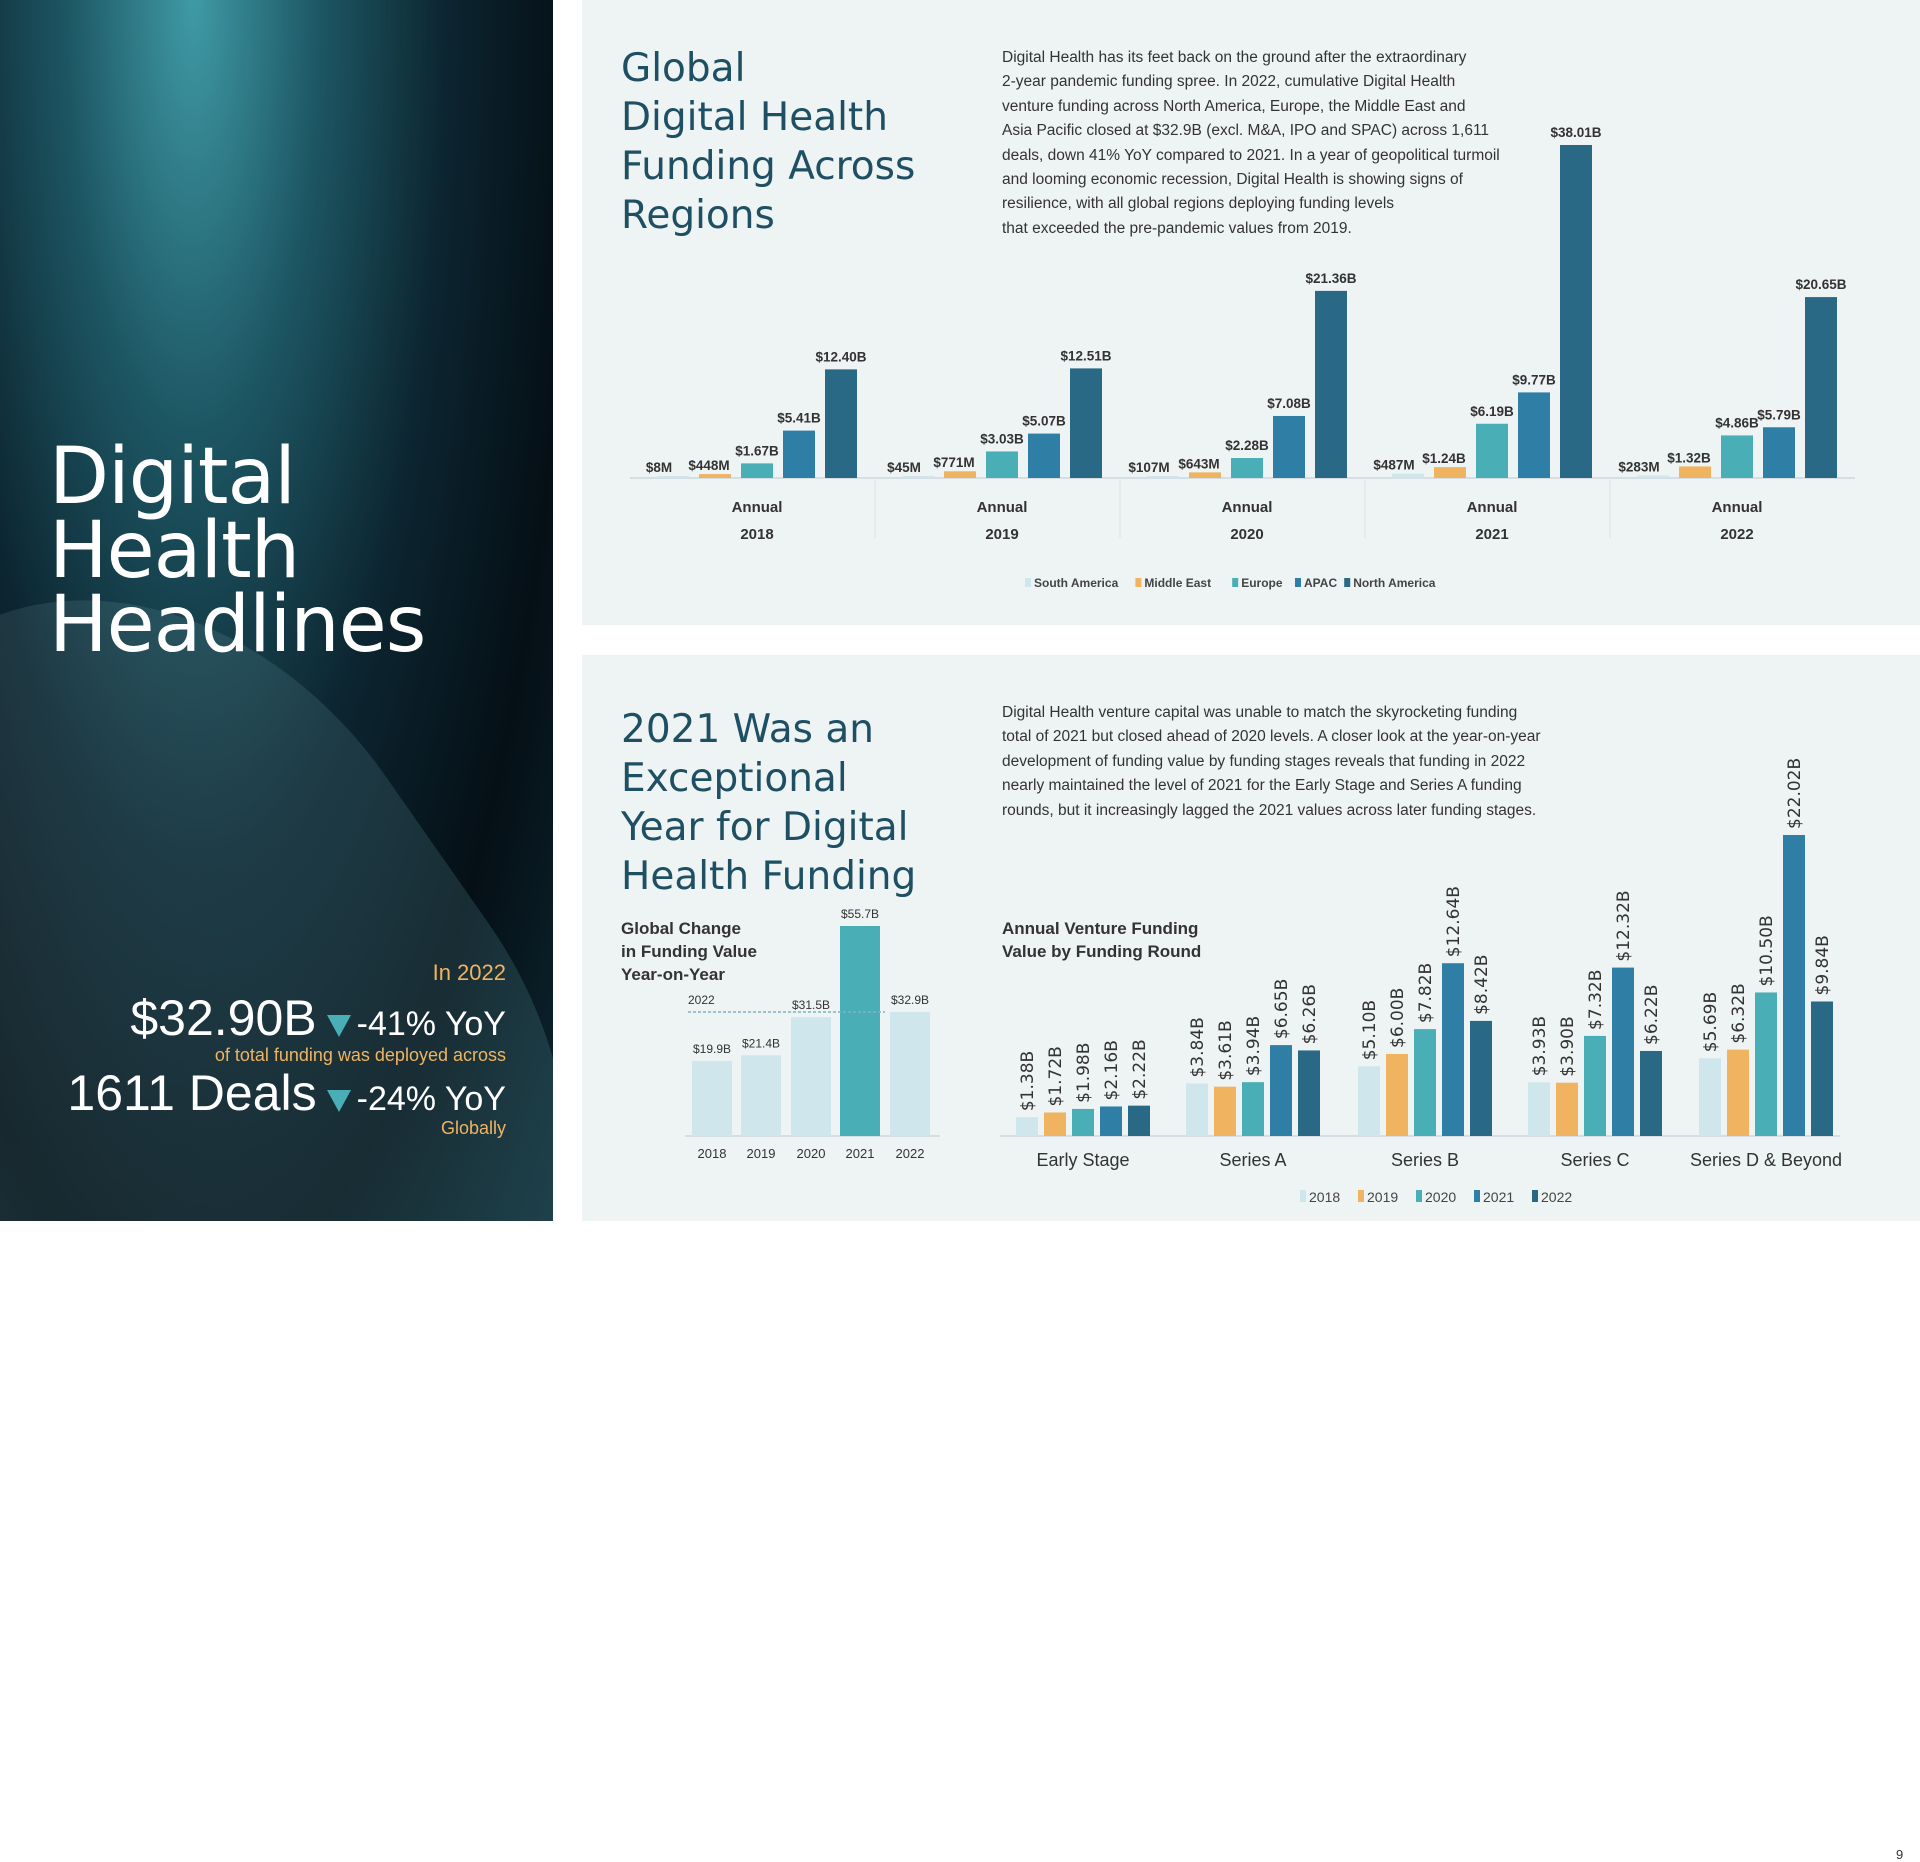 The width and height of the screenshot is (1920, 1862). Describe the element at coordinates (1310, 1014) in the screenshot. I see `data-label: $6.26B` at that location.